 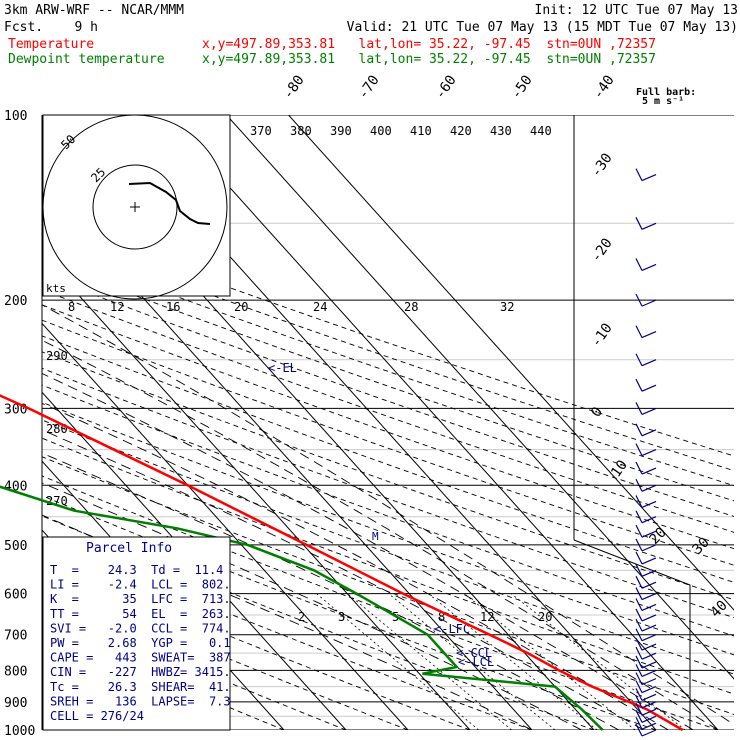 What do you see at coordinates (241, 307) in the screenshot?
I see `hodo-scale-label: 20` at bounding box center [241, 307].